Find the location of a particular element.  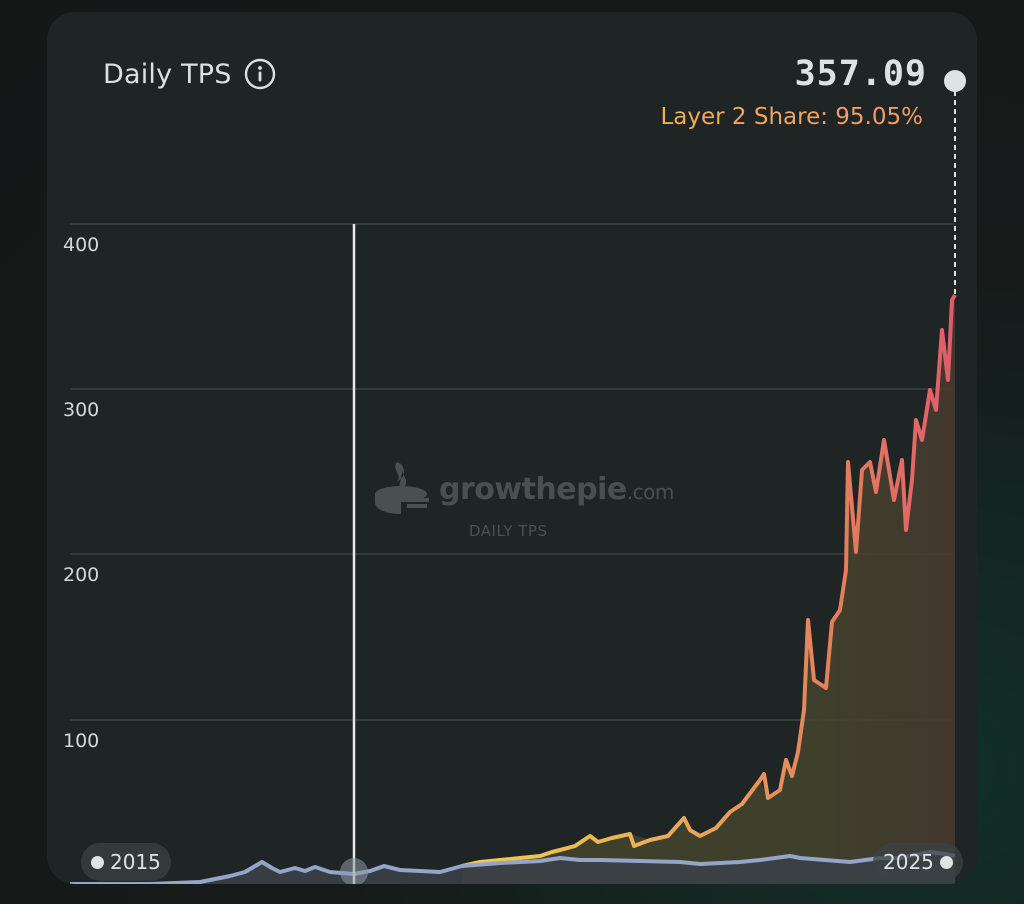

range-end-handle: 2025 is located at coordinates (918, 862).